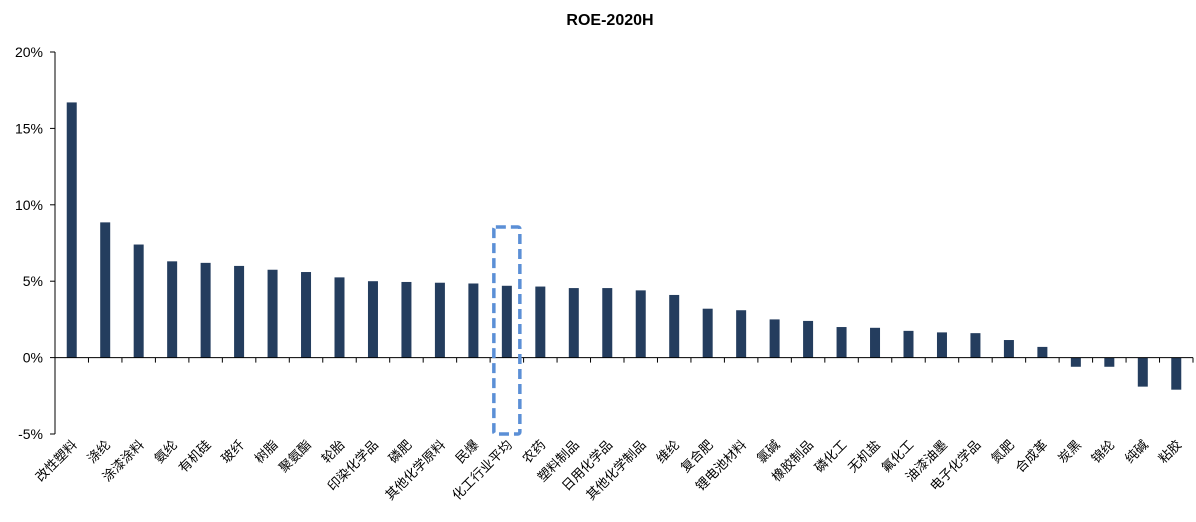  I want to click on x-tick-label: 锦纶, so click(1103, 452).